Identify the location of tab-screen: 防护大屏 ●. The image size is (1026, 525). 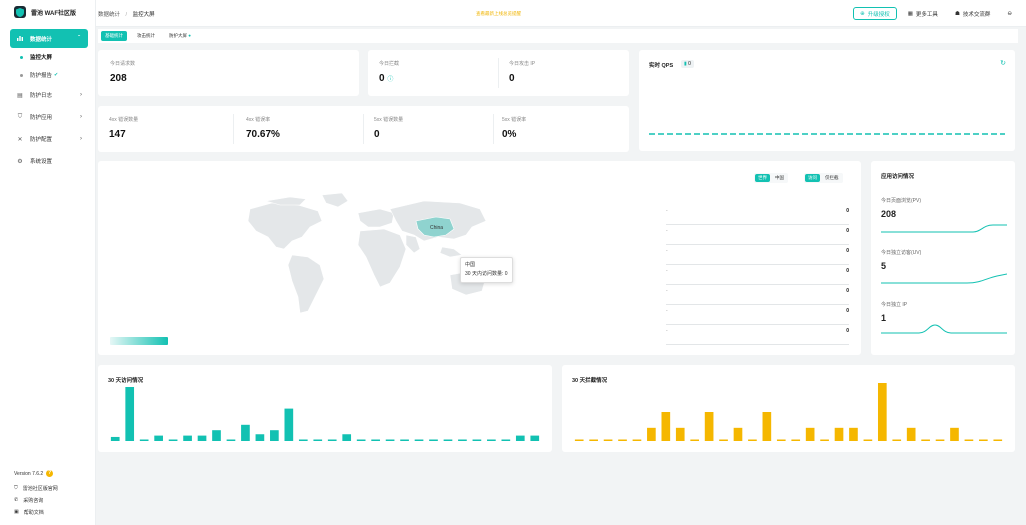
(180, 36).